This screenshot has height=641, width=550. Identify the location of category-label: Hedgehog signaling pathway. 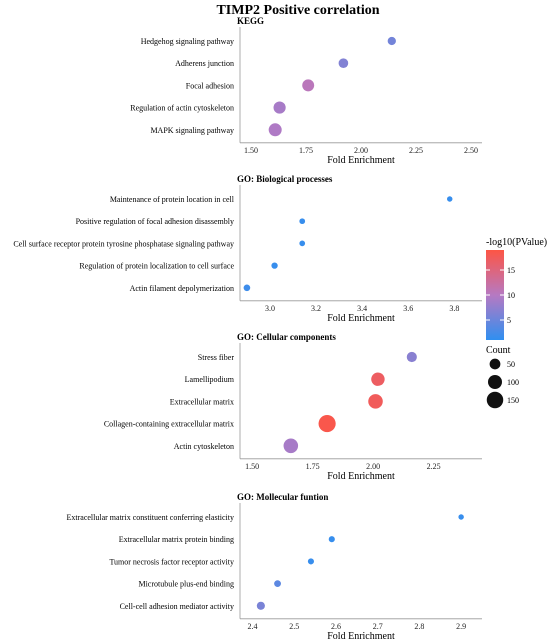
(187, 41).